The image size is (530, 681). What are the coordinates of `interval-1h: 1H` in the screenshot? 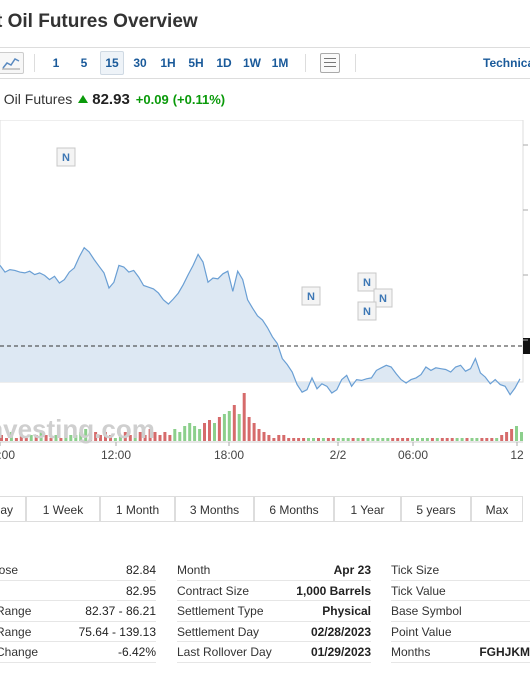 It's located at (168, 63).